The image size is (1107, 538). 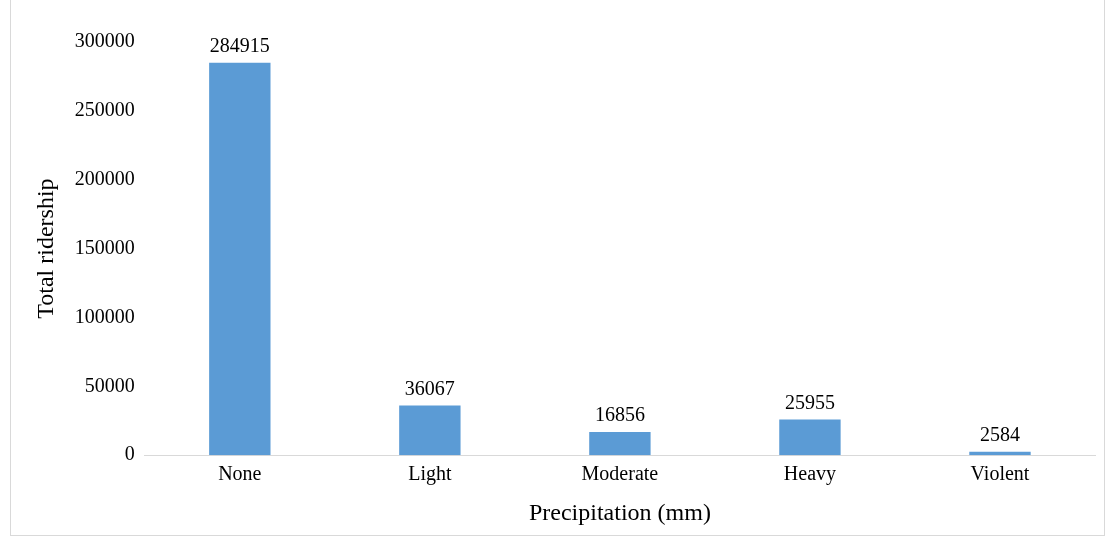 What do you see at coordinates (809, 401) in the screenshot?
I see `data-label: 25955` at bounding box center [809, 401].